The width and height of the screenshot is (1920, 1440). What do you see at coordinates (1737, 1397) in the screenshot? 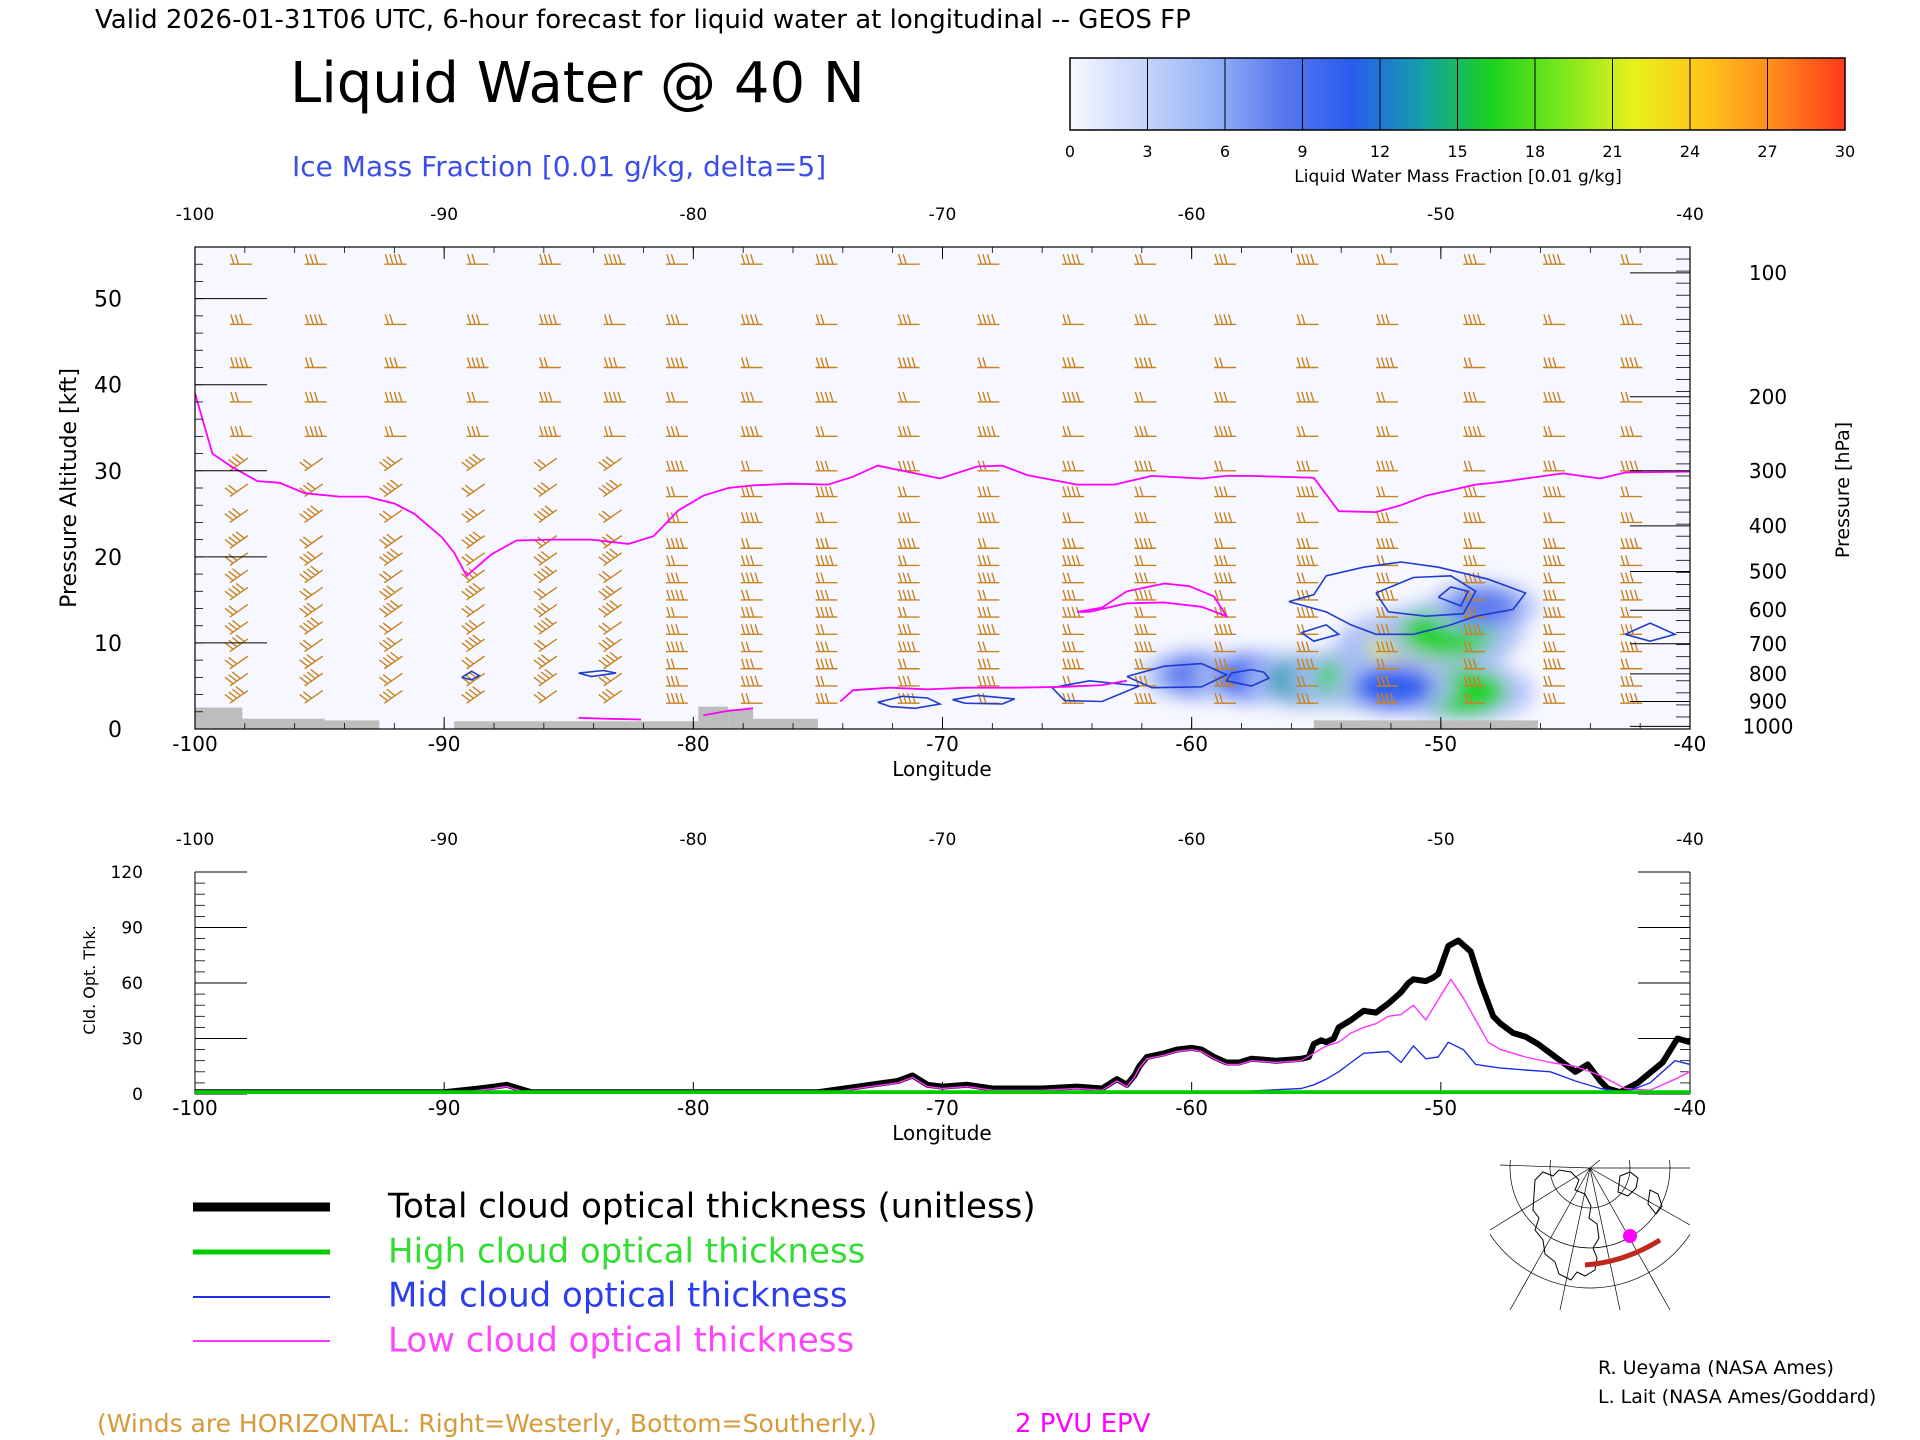
I see `credit-2: L. Lait (NASA Ames/Goddard)` at bounding box center [1737, 1397].